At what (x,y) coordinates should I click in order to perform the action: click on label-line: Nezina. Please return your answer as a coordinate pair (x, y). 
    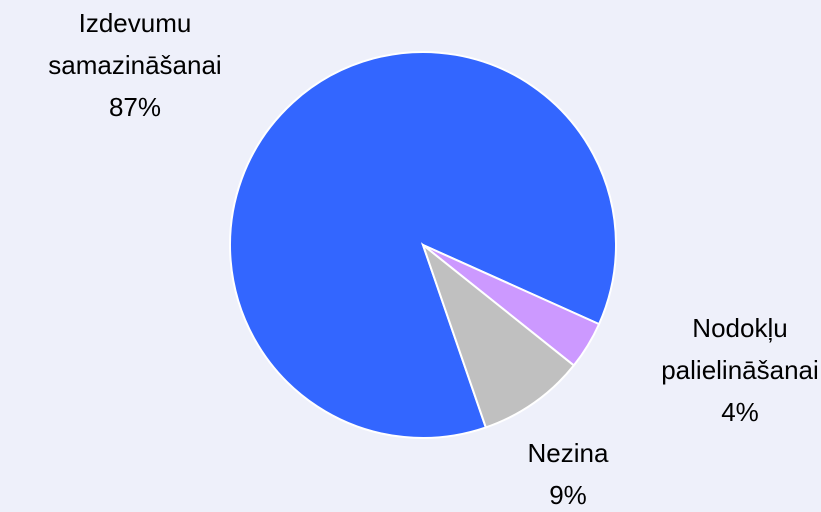
    Looking at the image, I should click on (568, 453).